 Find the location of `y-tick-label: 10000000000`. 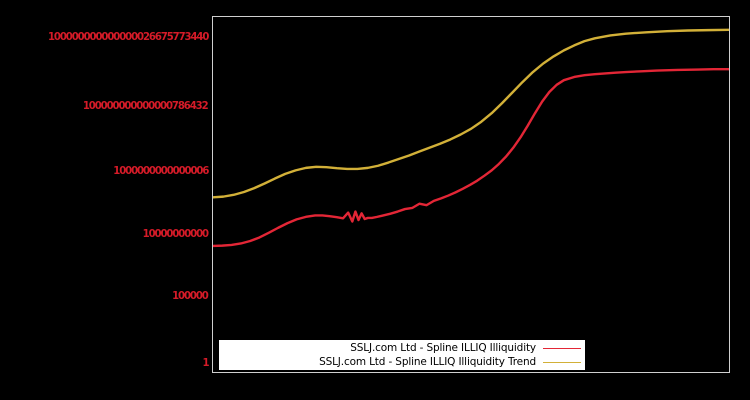

y-tick-label: 10000000000 is located at coordinates (175, 233).